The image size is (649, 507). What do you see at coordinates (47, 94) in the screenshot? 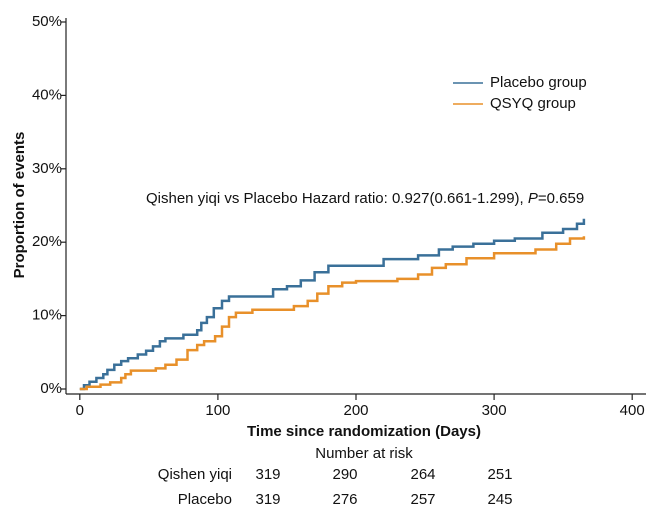
I see `y-tick-label: 40%` at bounding box center [47, 94].